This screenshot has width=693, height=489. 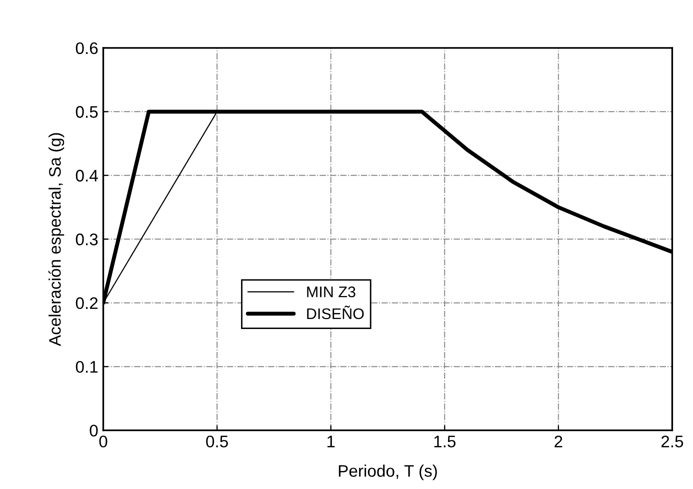 What do you see at coordinates (87, 240) in the screenshot?
I see `y-tick-label: 0.3` at bounding box center [87, 240].